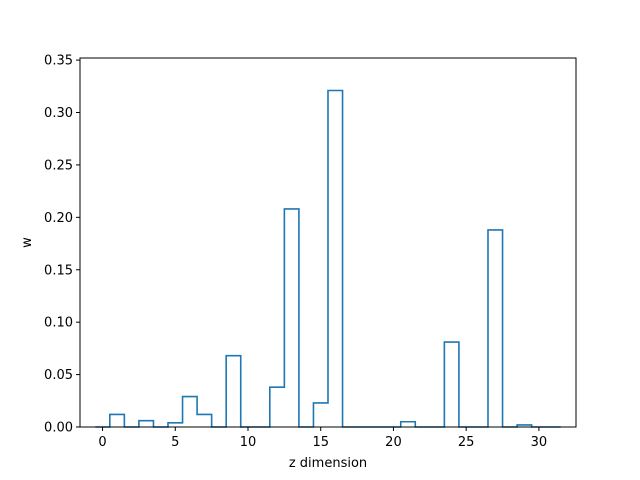  What do you see at coordinates (58, 375) in the screenshot?
I see `y-tick-label: 0.05` at bounding box center [58, 375].